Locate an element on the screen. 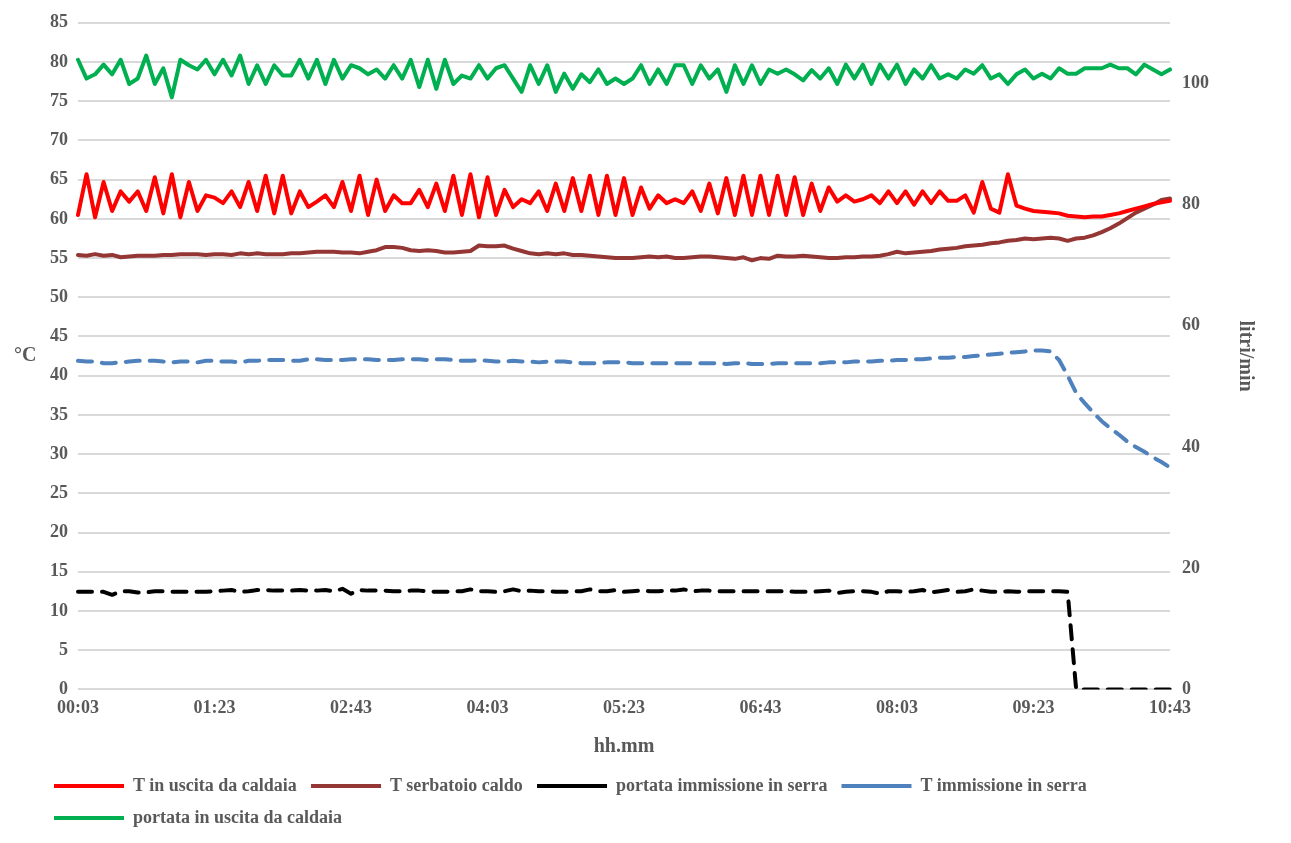 This screenshot has height=843, width=1291. y-tick-label: 45 is located at coordinates (59, 335).